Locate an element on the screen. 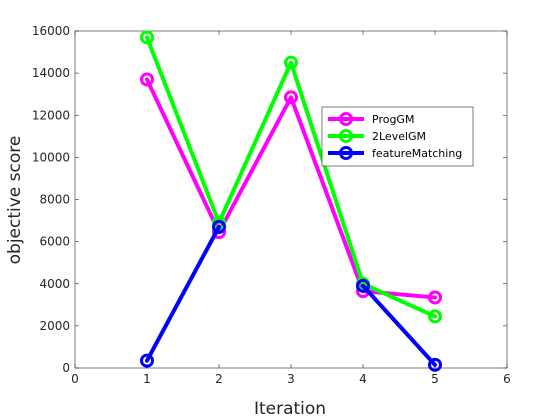 This screenshot has width=560, height=420. y-tick-label: 8000 is located at coordinates (54, 200).